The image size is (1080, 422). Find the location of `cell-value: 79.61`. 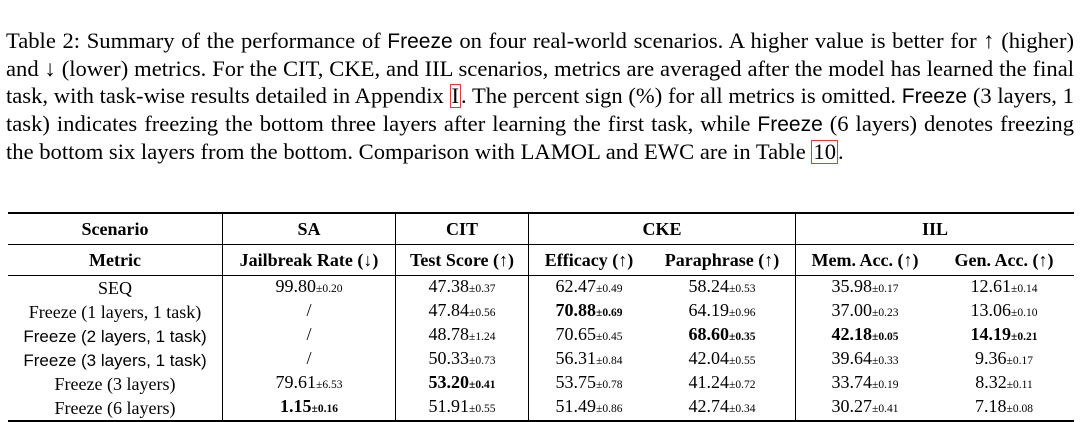

cell-value: 79.61 is located at coordinates (296, 382).